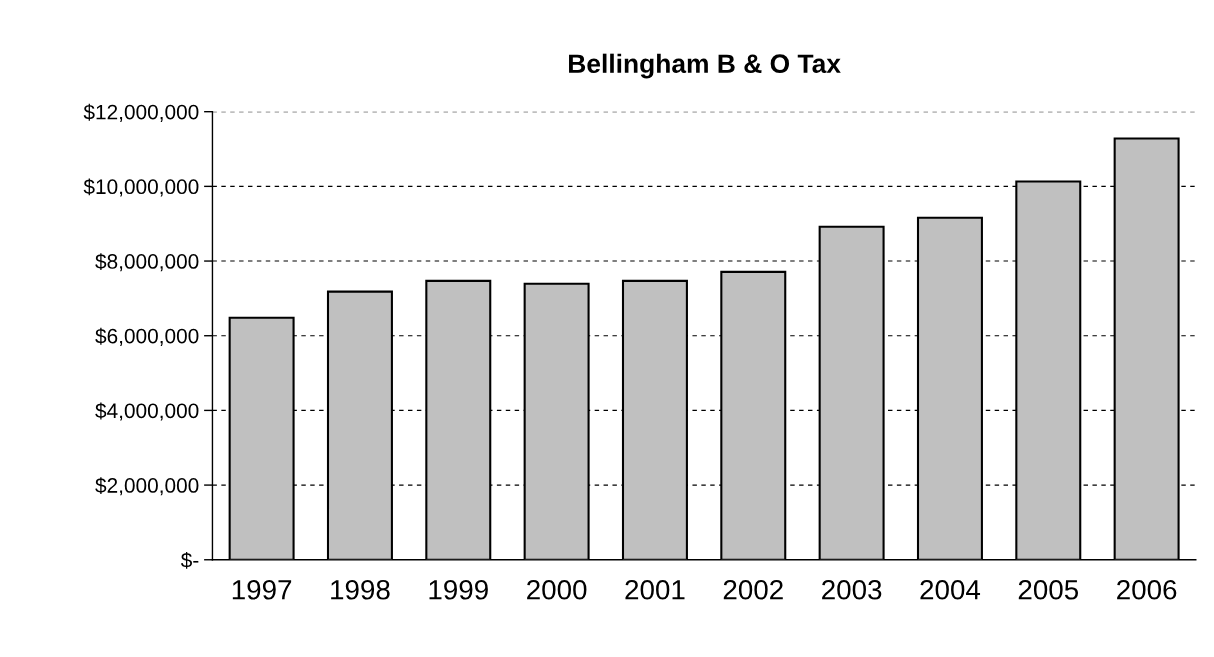 This screenshot has width=1214, height=657. What do you see at coordinates (147, 486) in the screenshot?
I see `y-tick-label: $2,000,000` at bounding box center [147, 486].